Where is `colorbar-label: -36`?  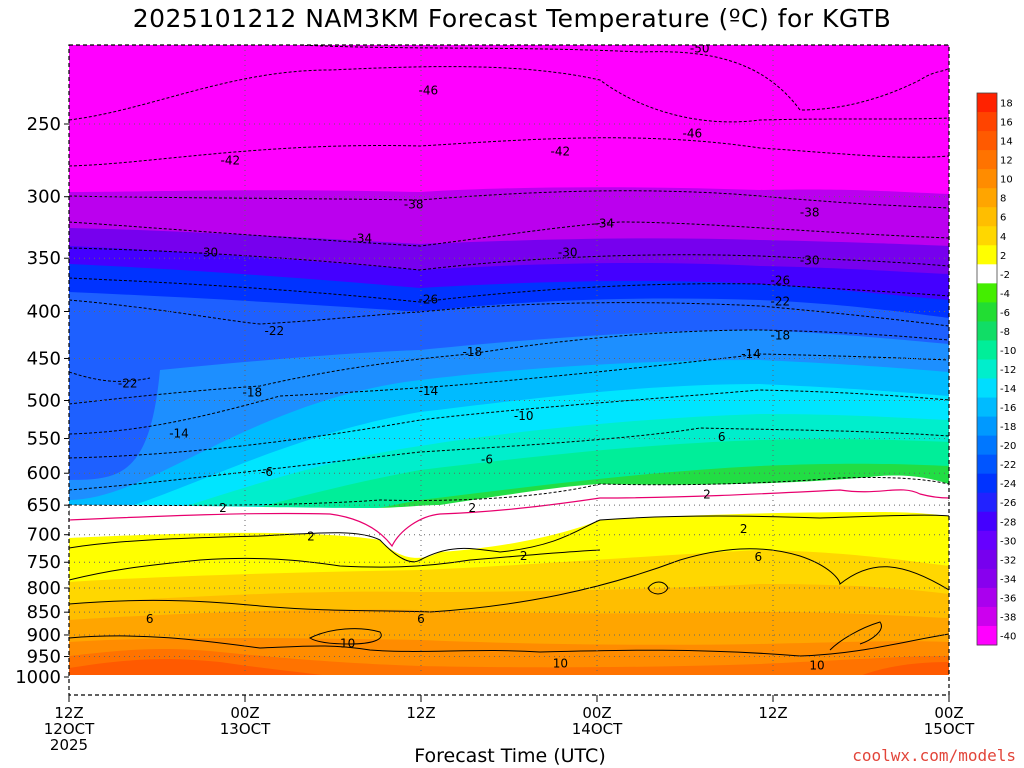 colorbar-label: -36 is located at coordinates (1008, 598).